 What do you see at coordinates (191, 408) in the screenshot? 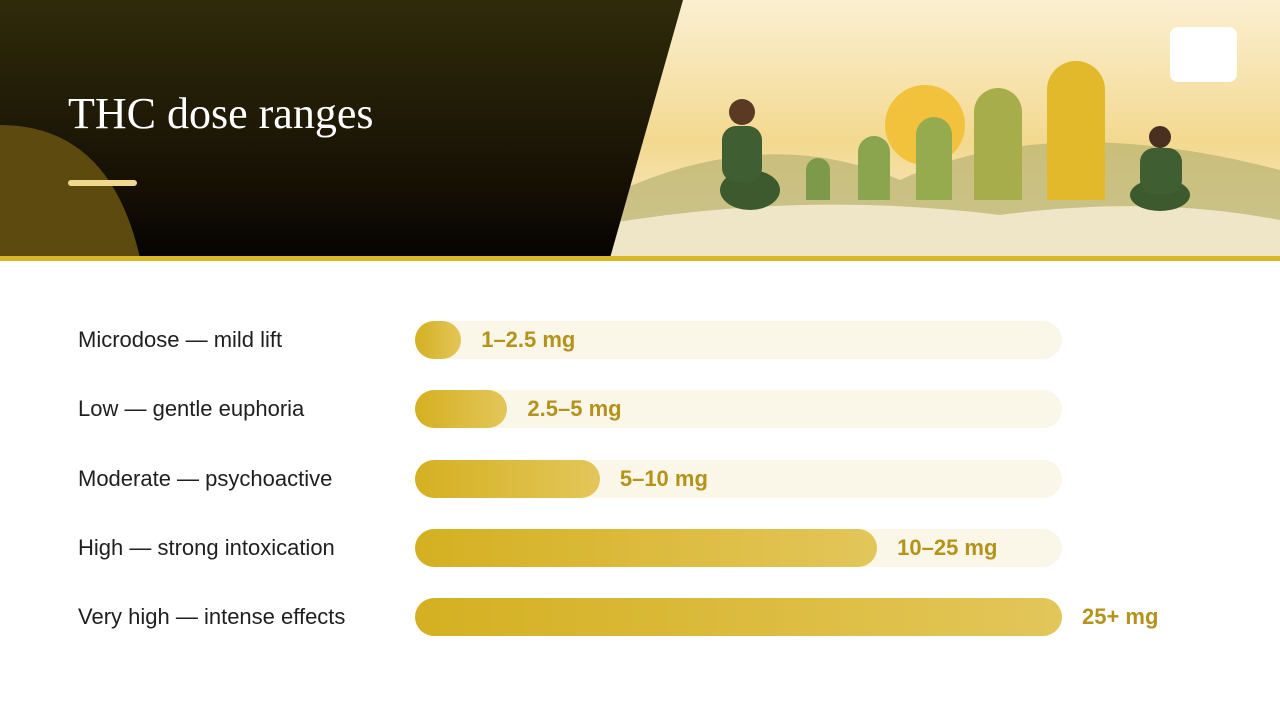
I see `category-label: Low — gentle euphoria` at bounding box center [191, 408].